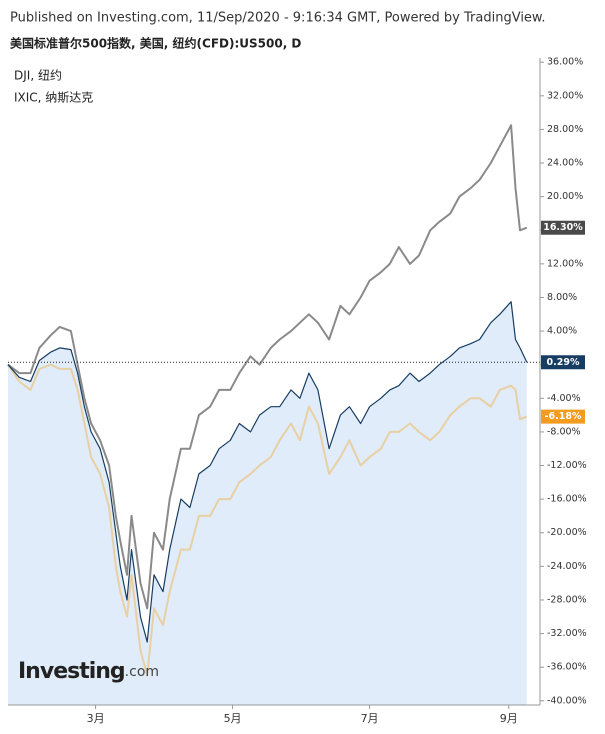  I want to click on value-tag-label: -6.18%, so click(563, 416).